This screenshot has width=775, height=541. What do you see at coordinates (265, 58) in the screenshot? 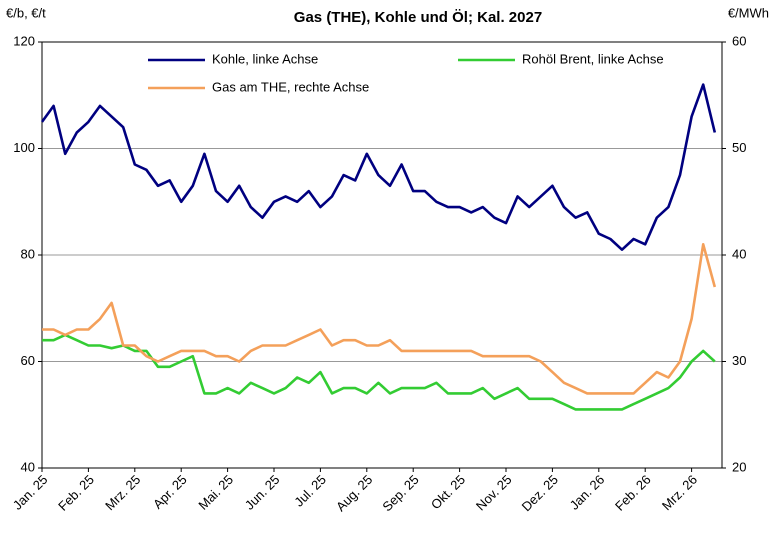
I see `legend-label: Kohle, linke Achse` at bounding box center [265, 58].